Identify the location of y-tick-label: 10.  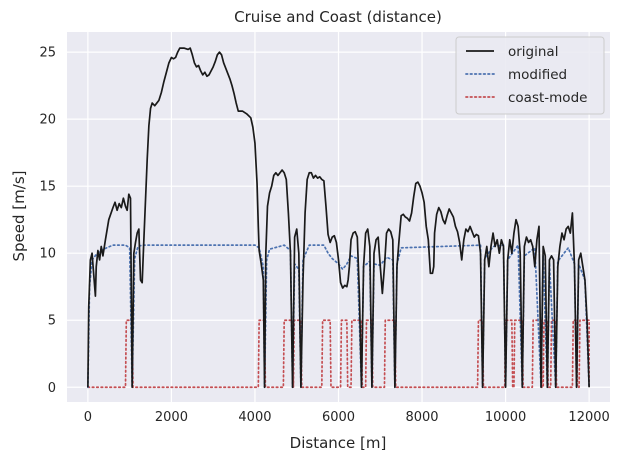
(47, 254).